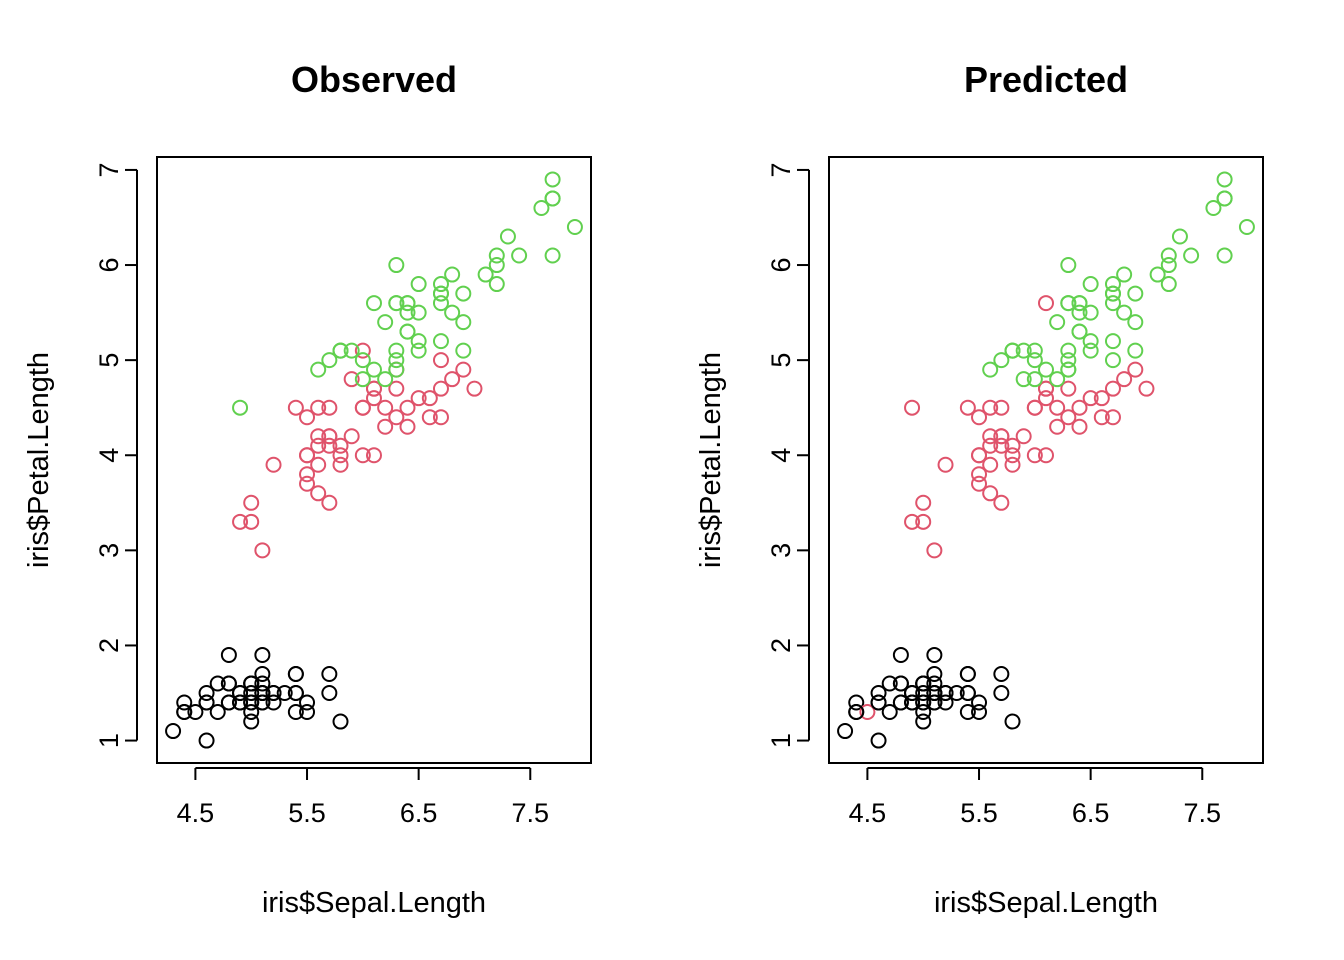  What do you see at coordinates (109, 740) in the screenshot?
I see `y-tick-label: 1` at bounding box center [109, 740].